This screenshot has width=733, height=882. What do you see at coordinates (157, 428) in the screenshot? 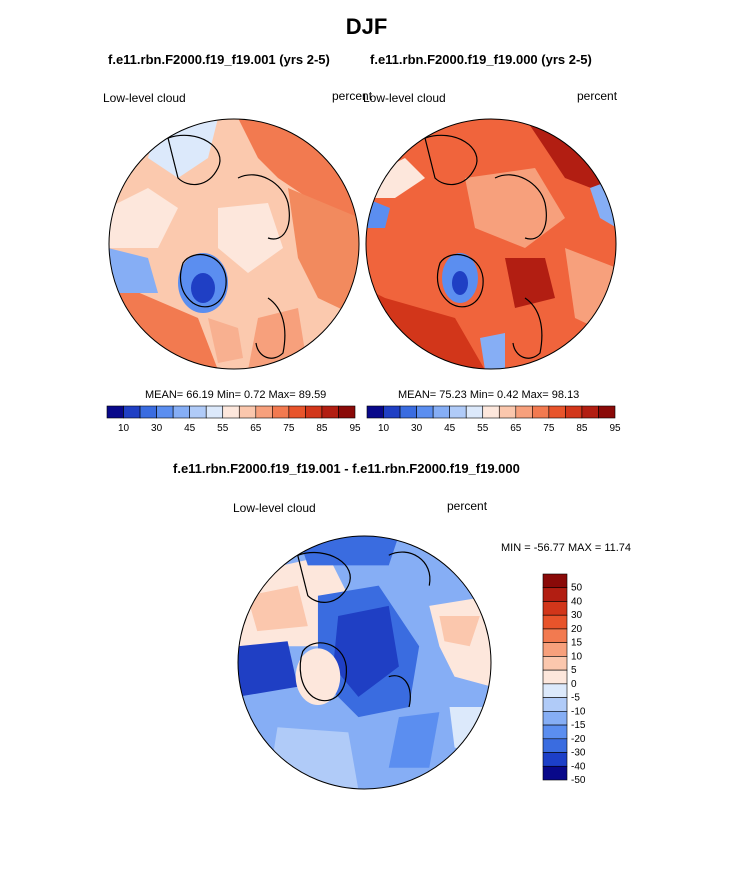
I see `panel1-colorbar-tick-label: 30` at bounding box center [157, 428].